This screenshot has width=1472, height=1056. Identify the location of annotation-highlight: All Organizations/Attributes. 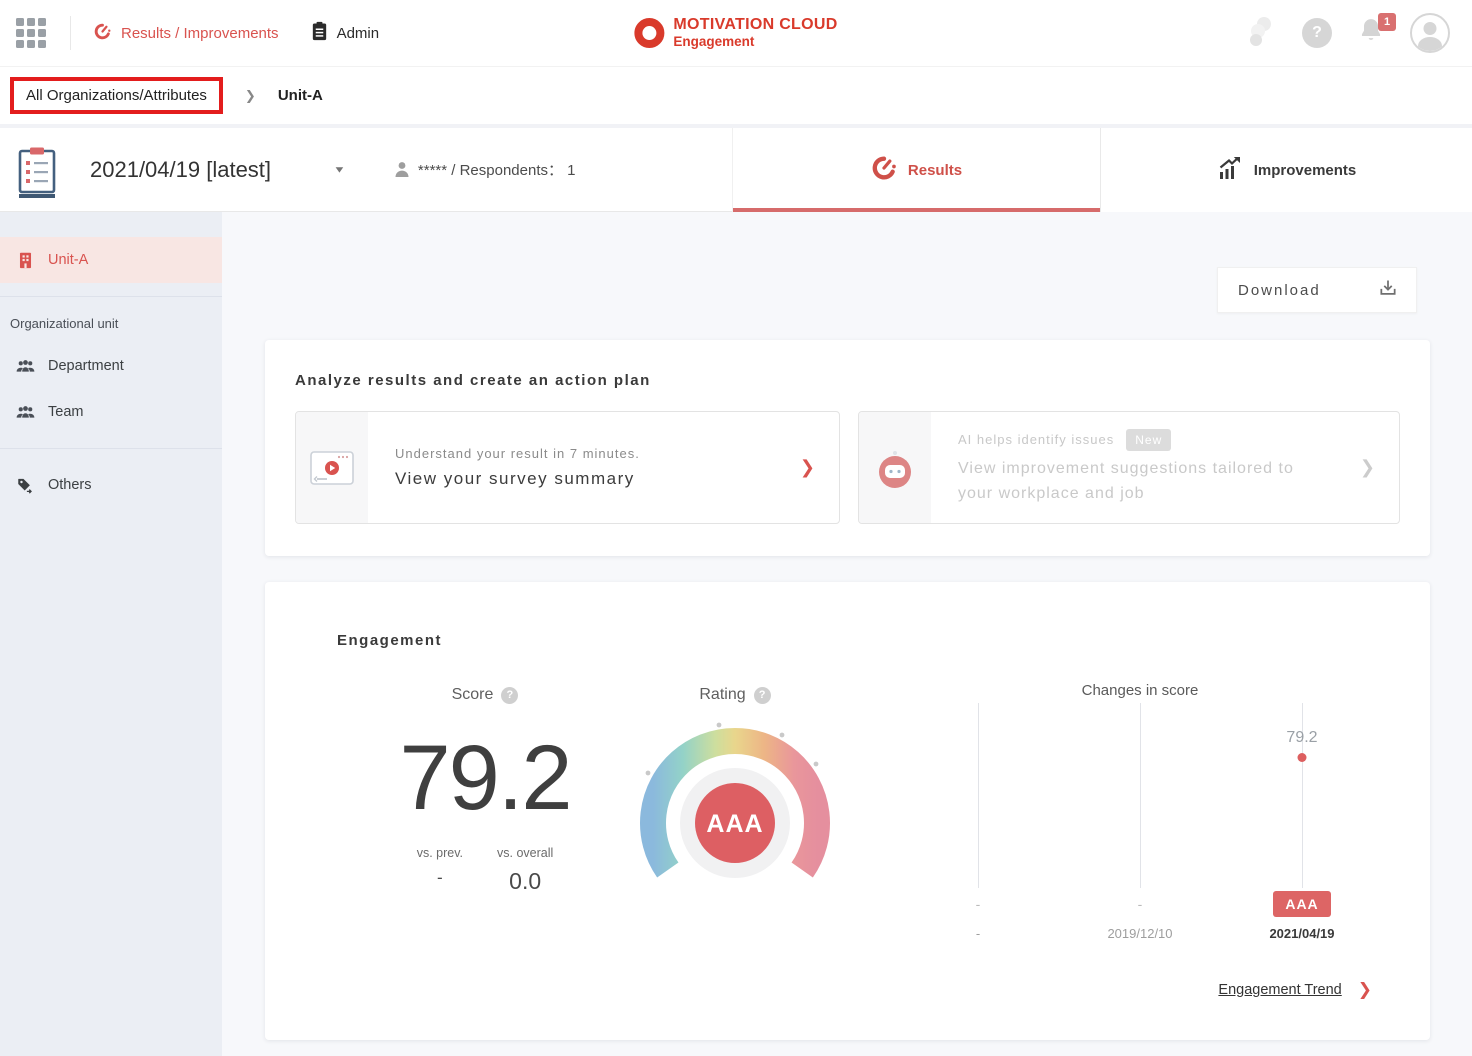
(116, 95).